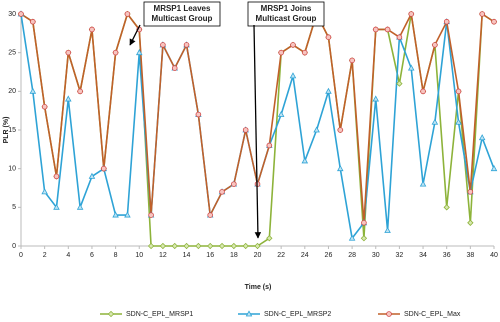 The height and width of the screenshot is (322, 500). I want to click on x-tick-label: 36, so click(447, 255).